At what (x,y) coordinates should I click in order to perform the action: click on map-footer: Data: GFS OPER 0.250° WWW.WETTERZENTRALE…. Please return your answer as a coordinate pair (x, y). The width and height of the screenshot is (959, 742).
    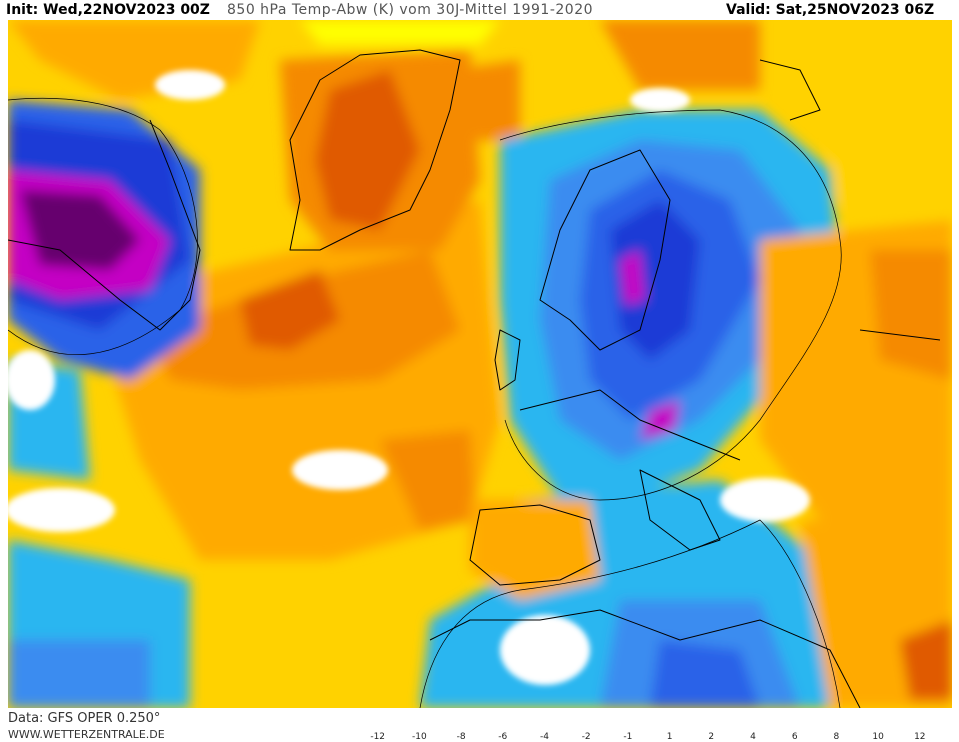
    Looking at the image, I should click on (479, 725).